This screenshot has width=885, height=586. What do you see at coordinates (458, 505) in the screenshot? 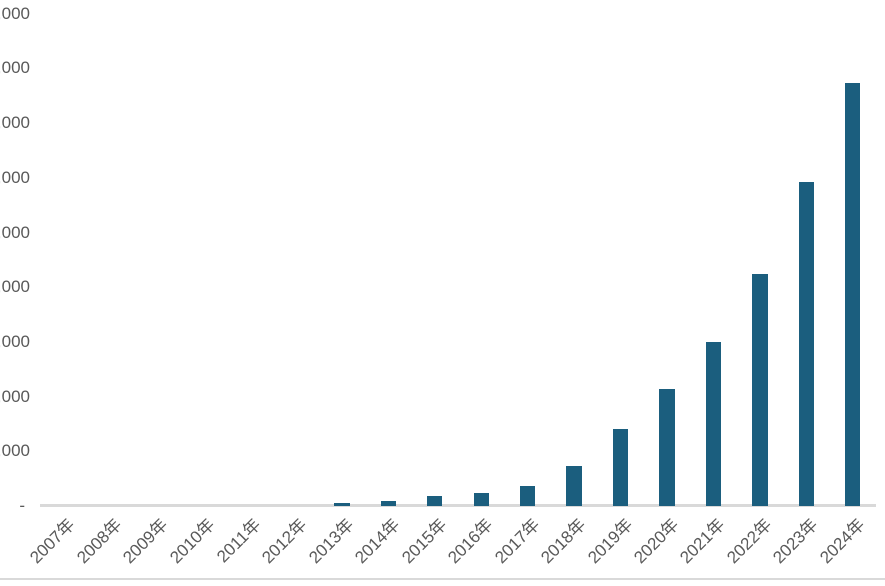
I see `x-axis-line` at bounding box center [458, 505].